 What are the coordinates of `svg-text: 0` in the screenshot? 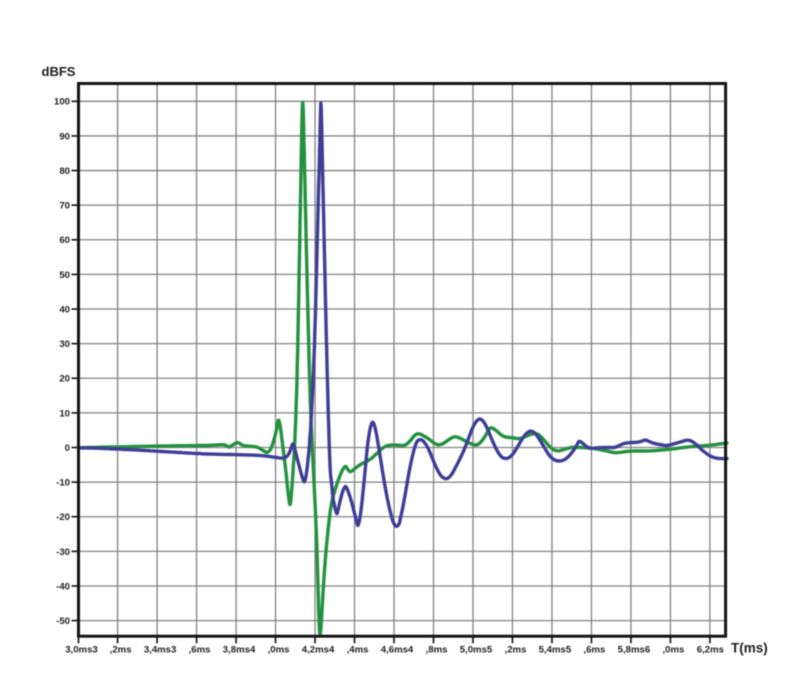 It's located at (67, 448).